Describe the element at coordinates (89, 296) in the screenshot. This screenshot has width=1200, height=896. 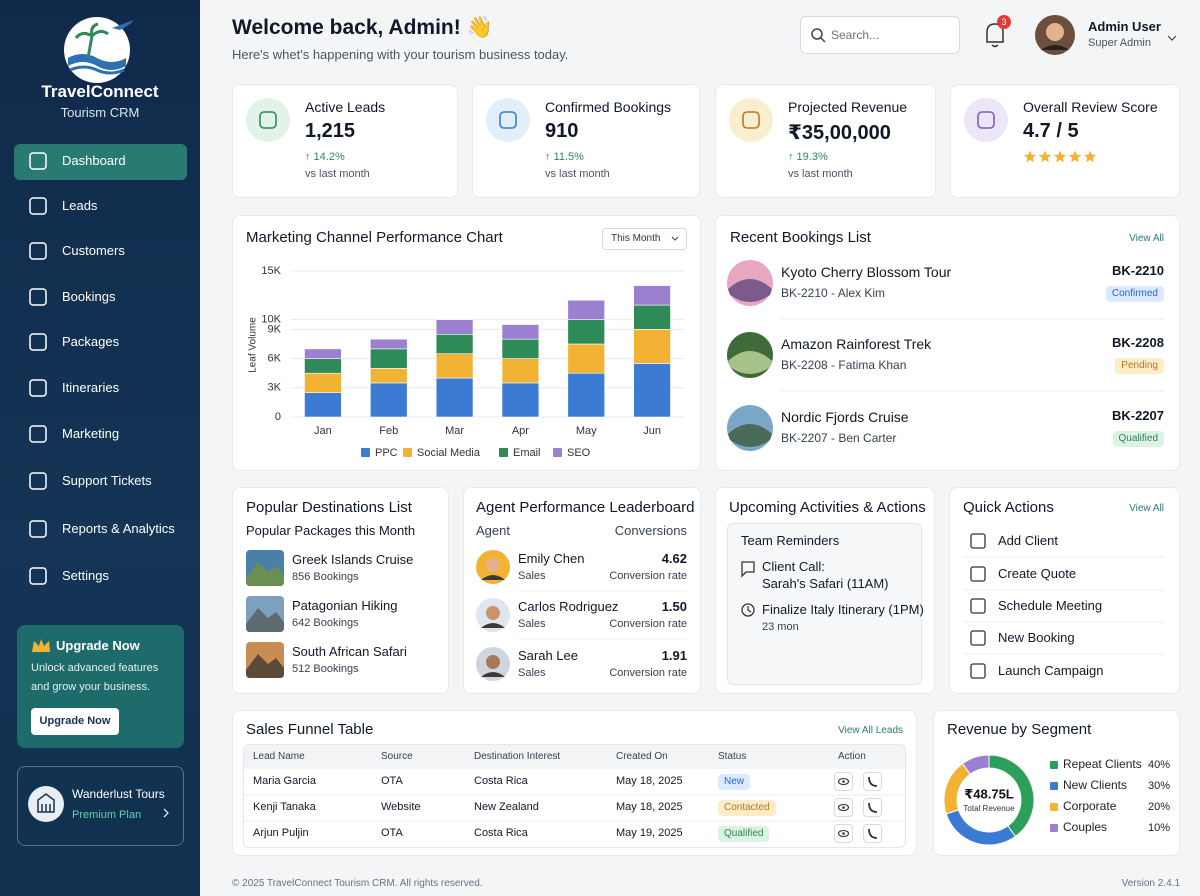
I see `menu-item: Bookings` at that location.